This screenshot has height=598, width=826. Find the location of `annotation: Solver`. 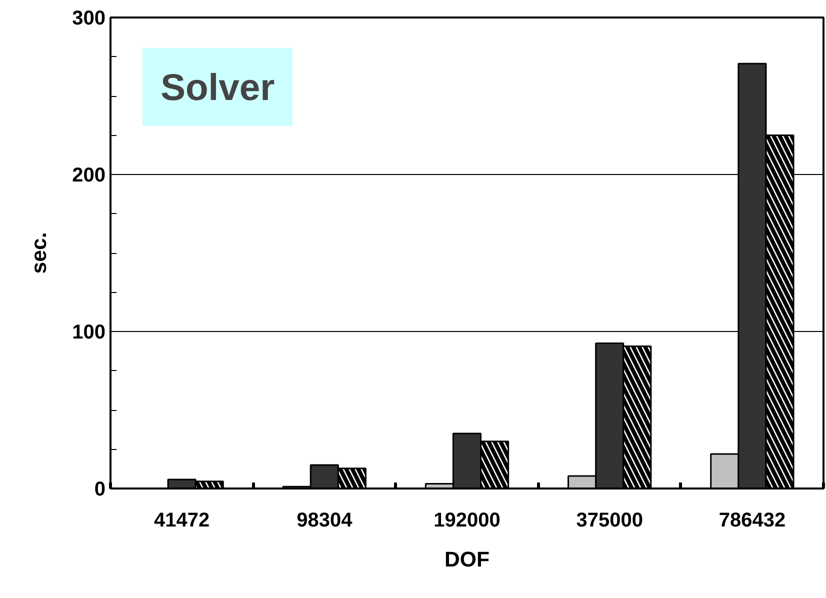

annotation: Solver is located at coordinates (217, 87).